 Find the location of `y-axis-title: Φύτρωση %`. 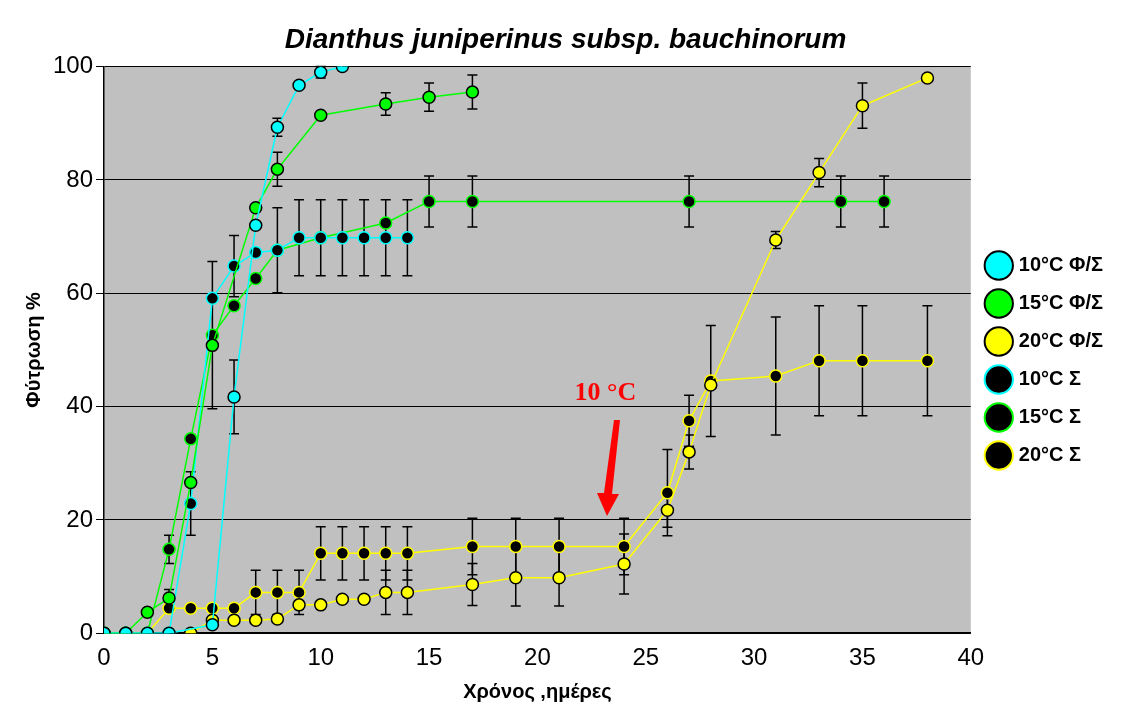

y-axis-title: Φύτρωση % is located at coordinates (32, 349).